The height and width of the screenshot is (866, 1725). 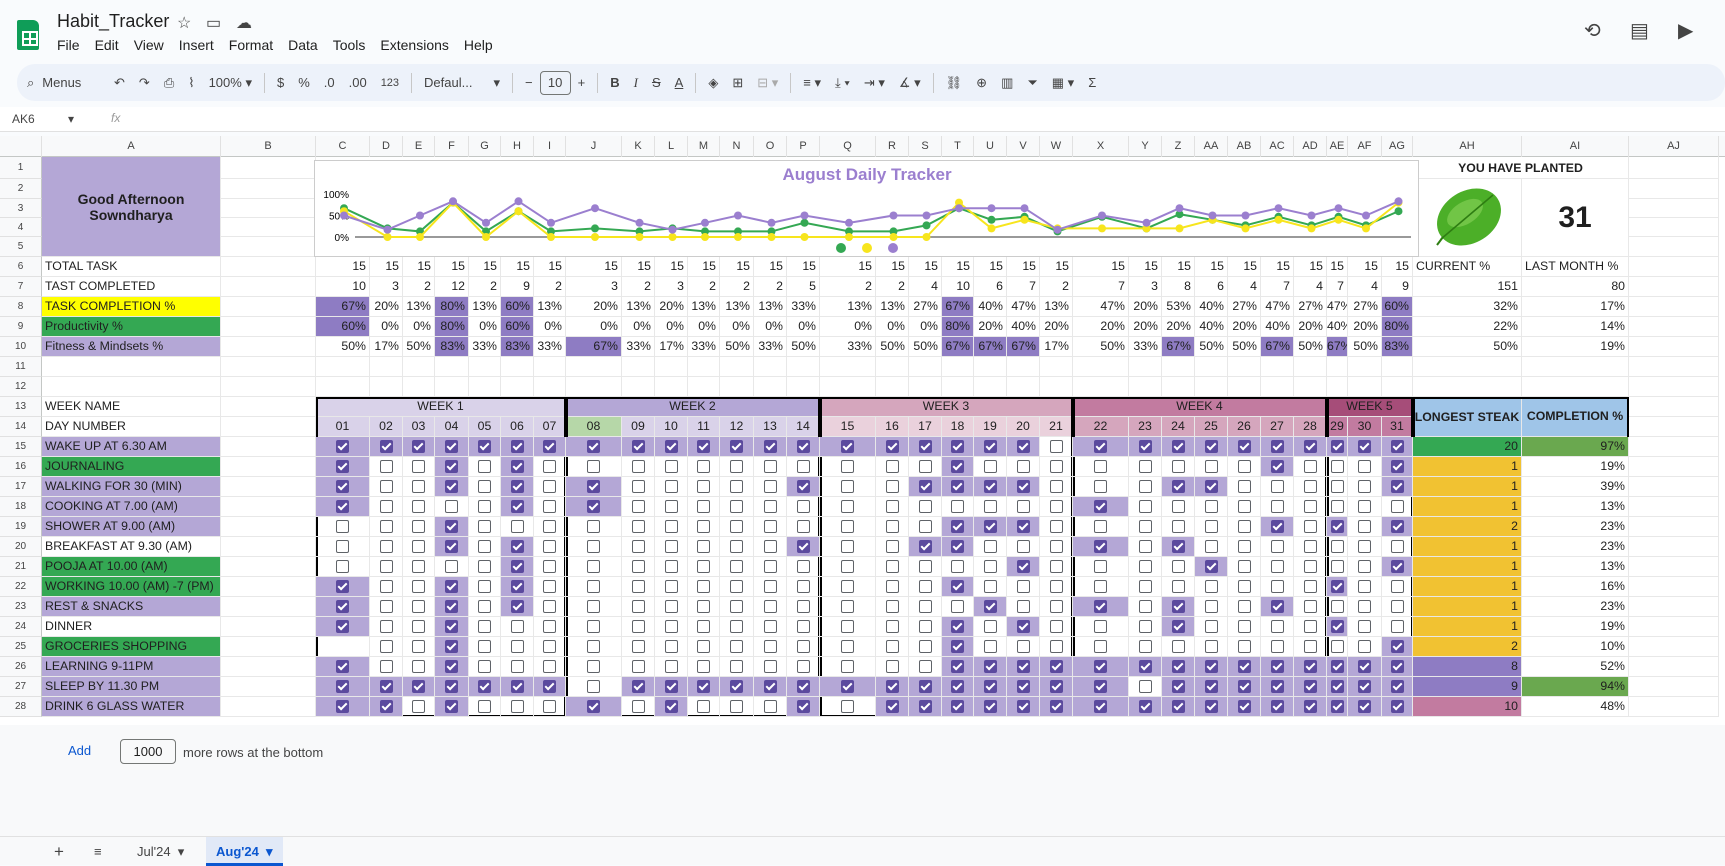 I want to click on column-header: AI, so click(x=1575, y=146).